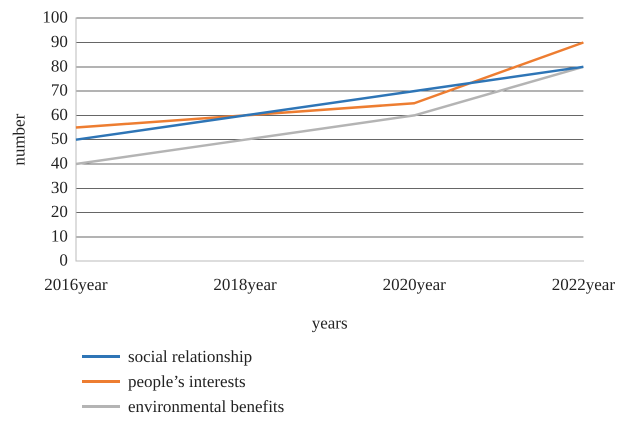 This screenshot has height=430, width=629. Describe the element at coordinates (59, 138) in the screenshot. I see `y-tick-label: 50` at that location.